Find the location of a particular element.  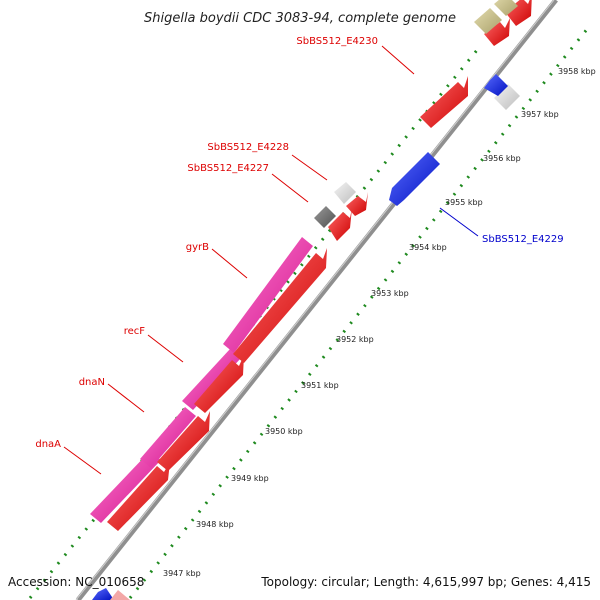

accession-text: Accession: NC_010658 is located at coordinates (76, 582).